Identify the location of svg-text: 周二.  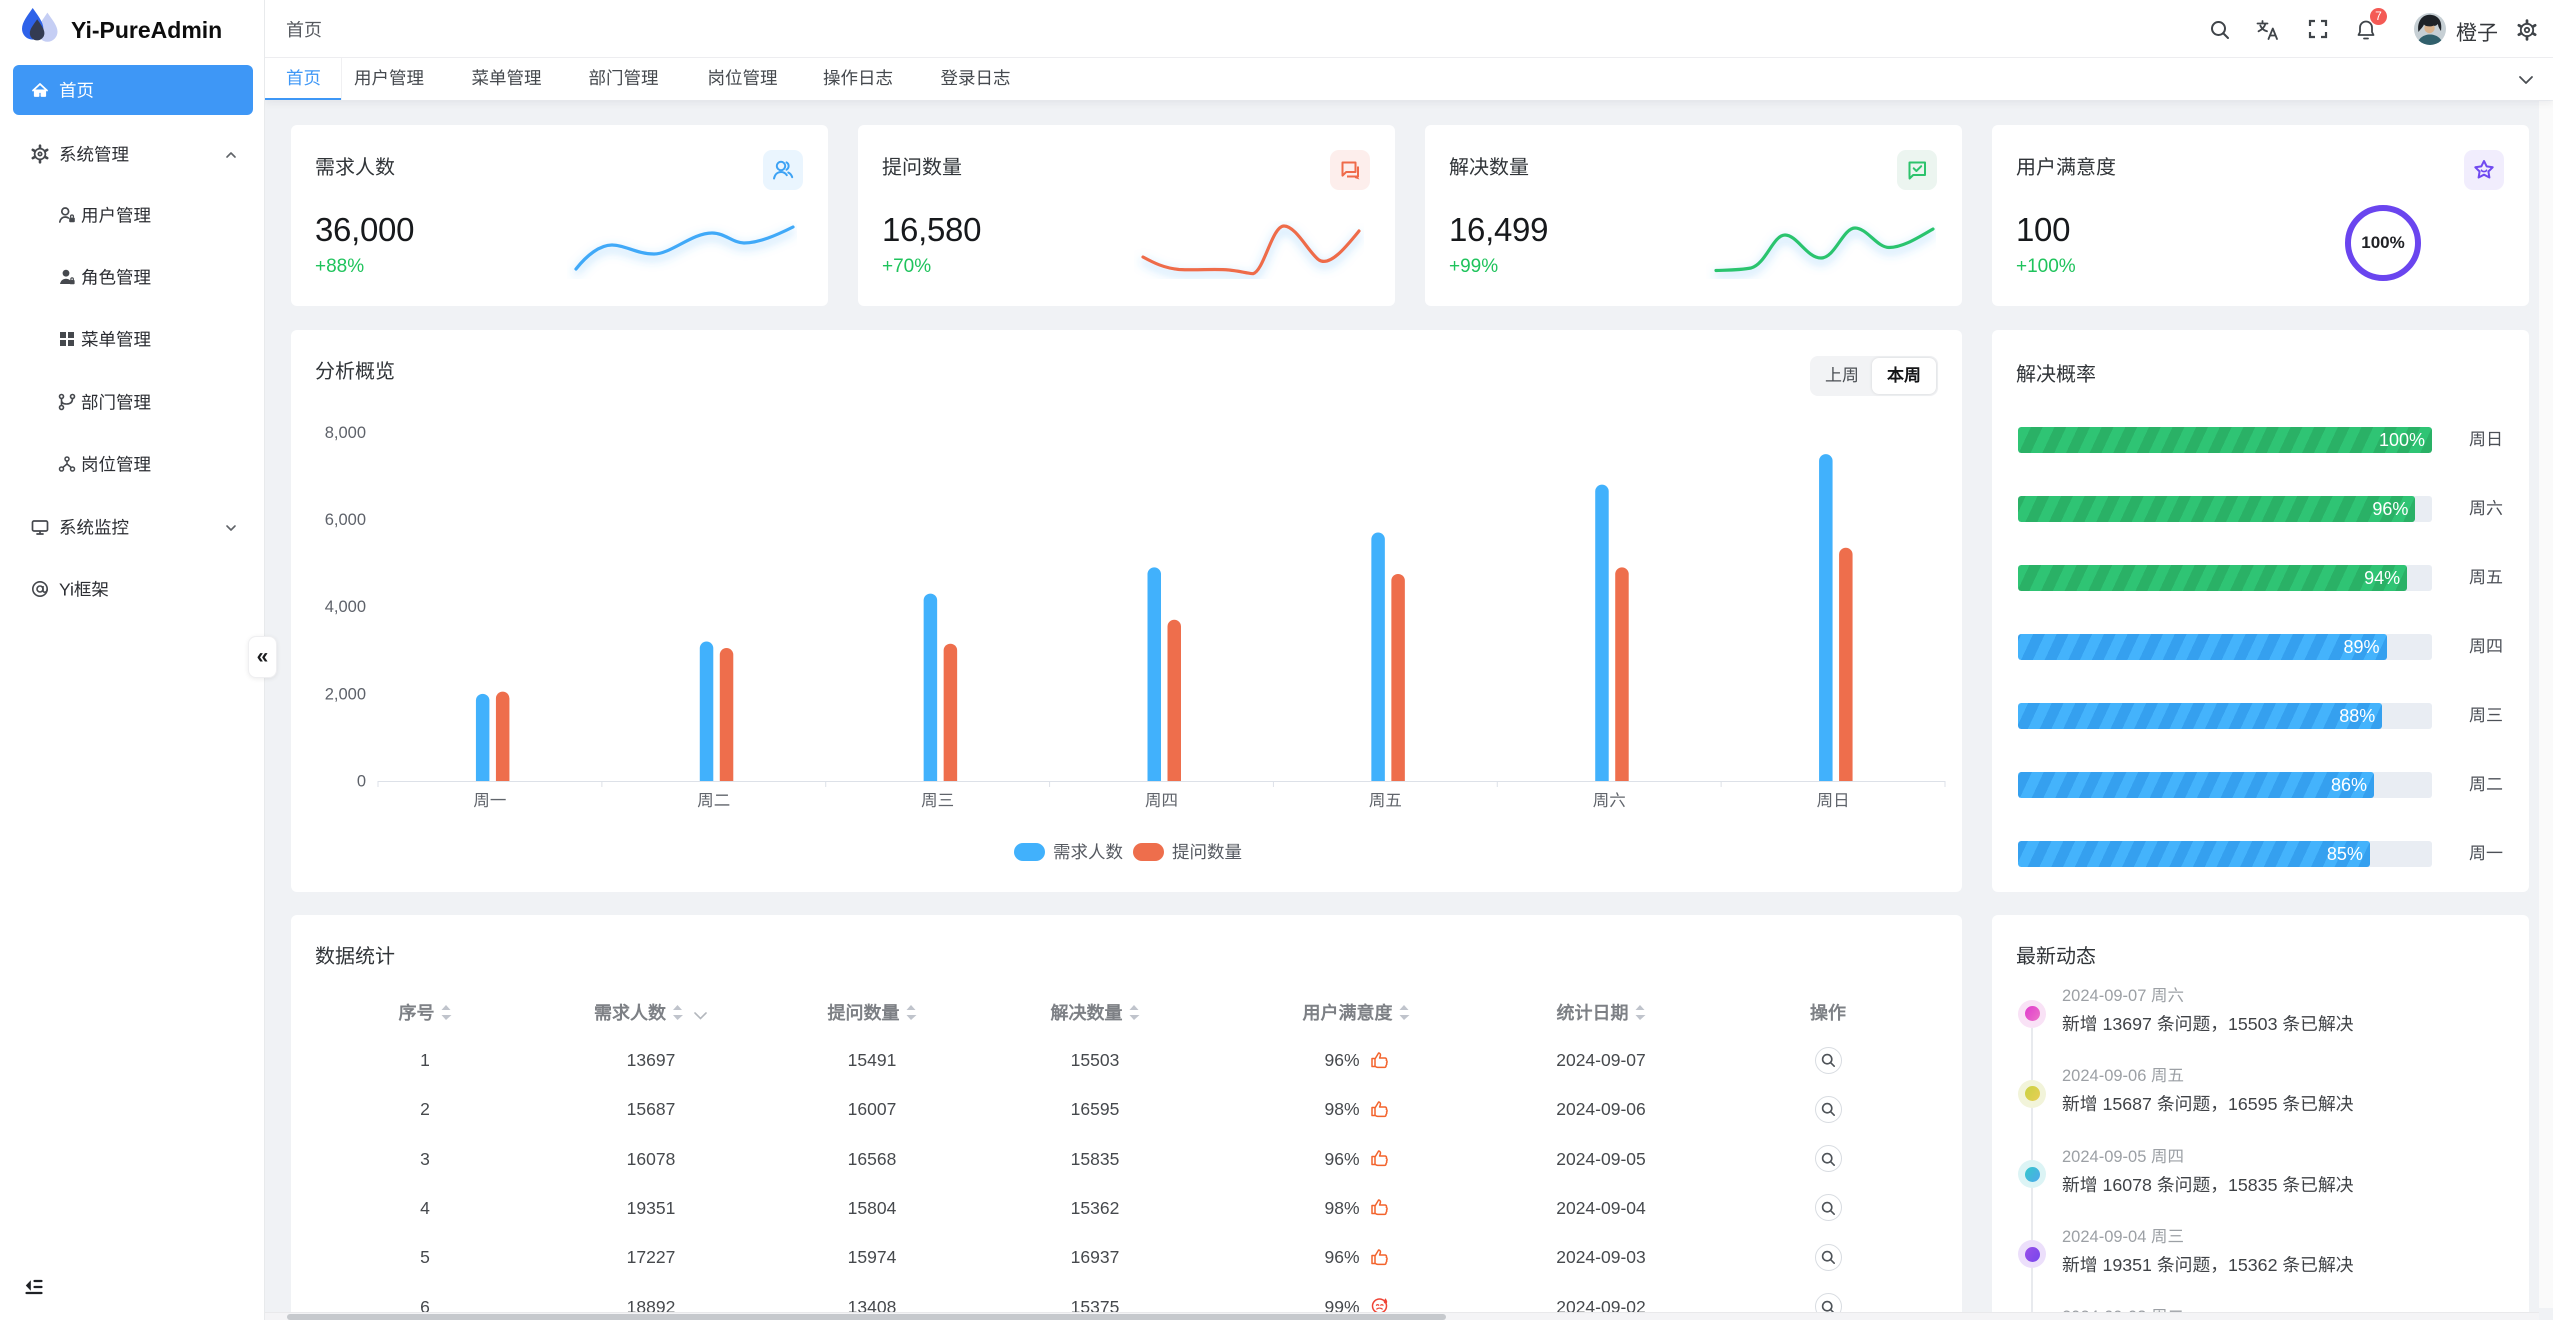
(713, 801).